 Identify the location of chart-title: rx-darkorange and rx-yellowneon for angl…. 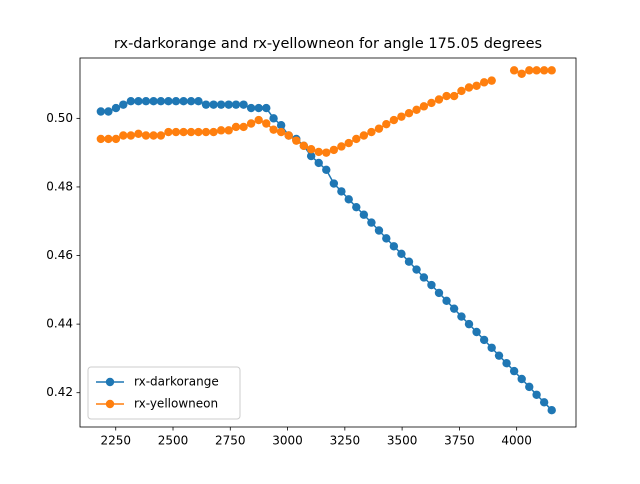
(328, 44).